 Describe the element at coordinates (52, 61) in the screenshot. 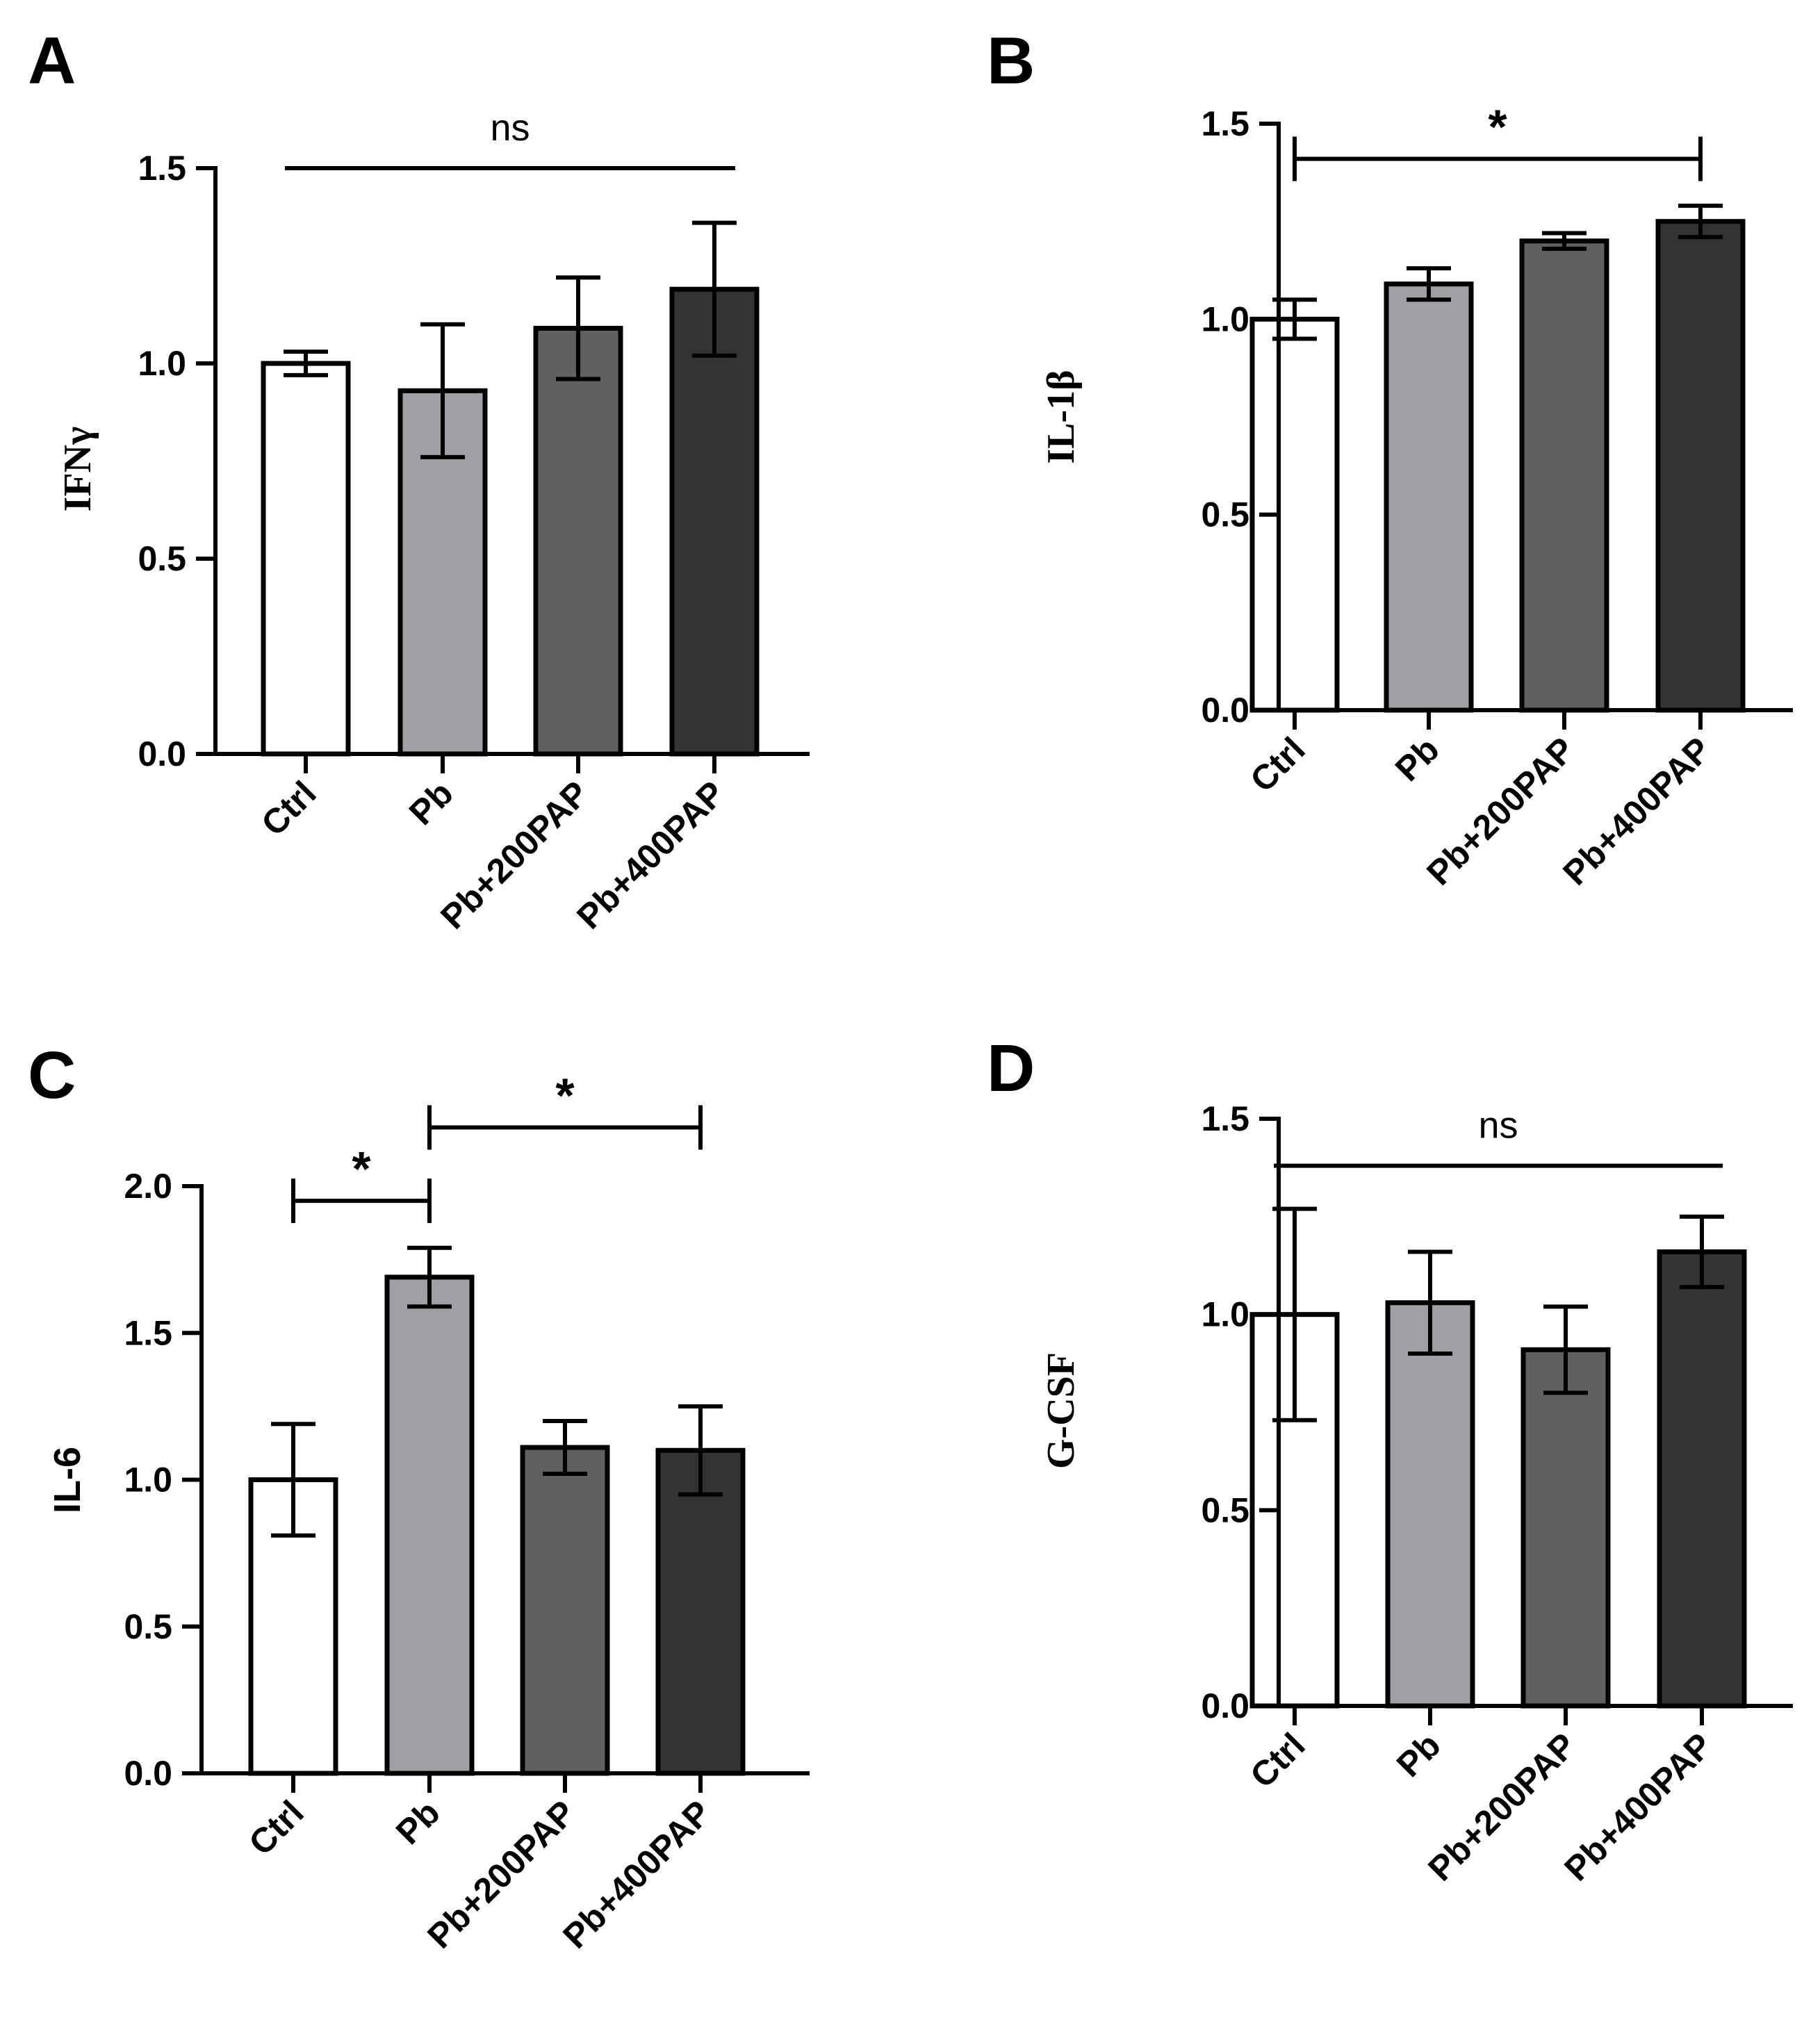

I see `panel-letter: A` at that location.